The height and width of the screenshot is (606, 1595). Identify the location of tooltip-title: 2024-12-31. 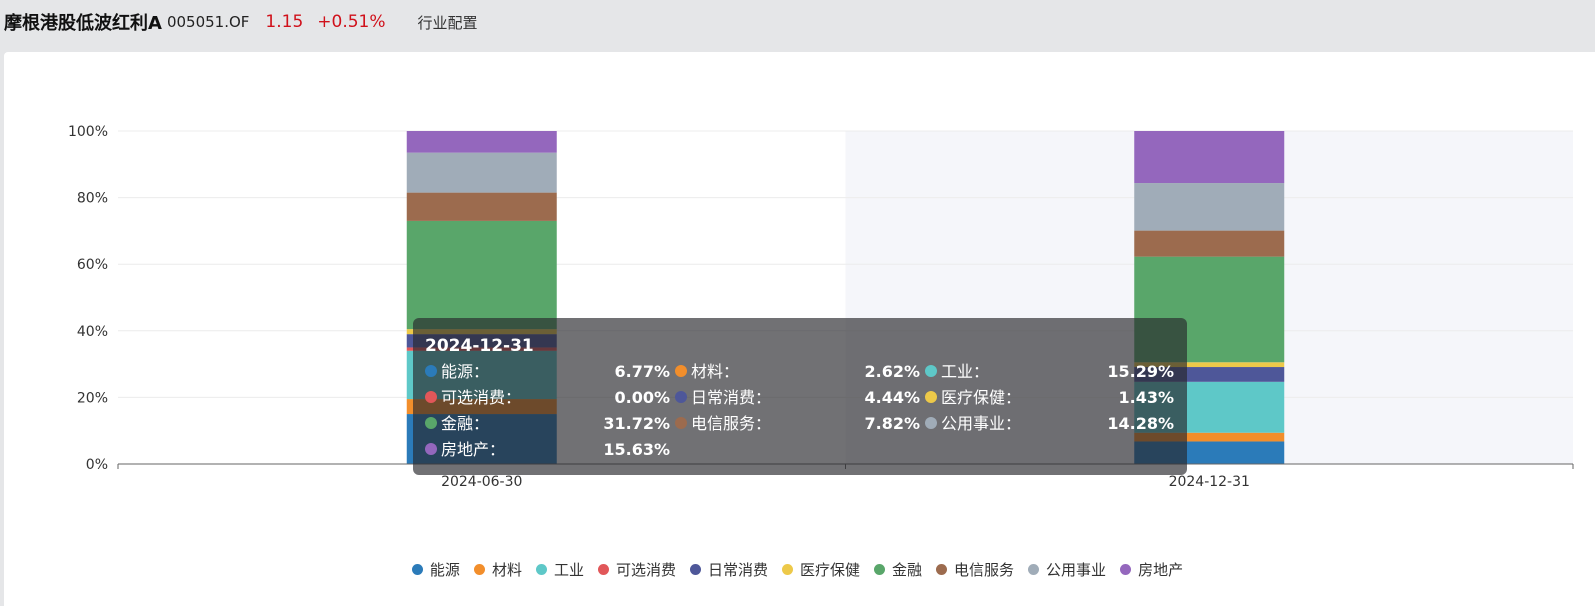
(479, 346).